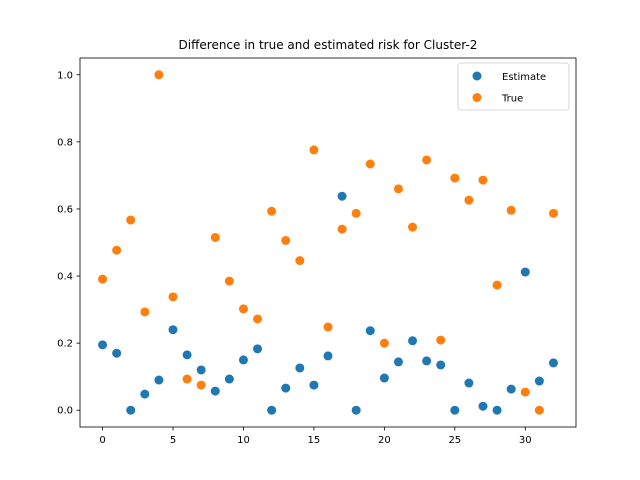 The height and width of the screenshot is (480, 640). Describe the element at coordinates (243, 440) in the screenshot. I see `x-tick-label: 10` at that location.